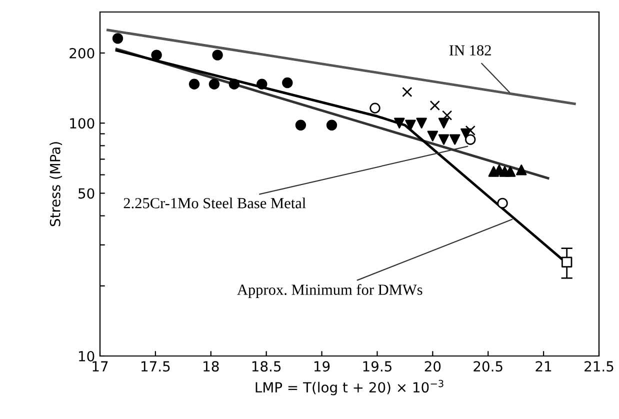  Describe the element at coordinates (56, 184) in the screenshot. I see `y-axis-title: Stress (MPa)` at that location.